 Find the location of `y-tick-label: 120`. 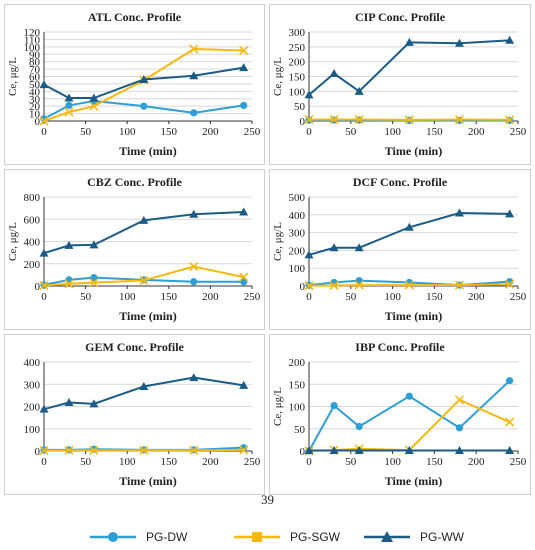

y-tick-label: 120 is located at coordinates (32, 33).